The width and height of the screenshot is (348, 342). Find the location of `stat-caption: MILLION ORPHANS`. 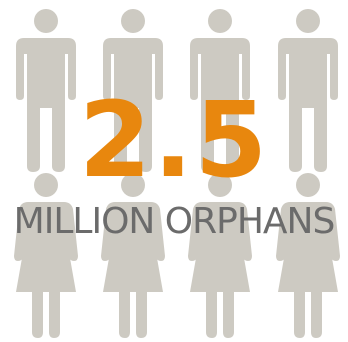

stat-caption: MILLION ORPHANS is located at coordinates (174, 221).